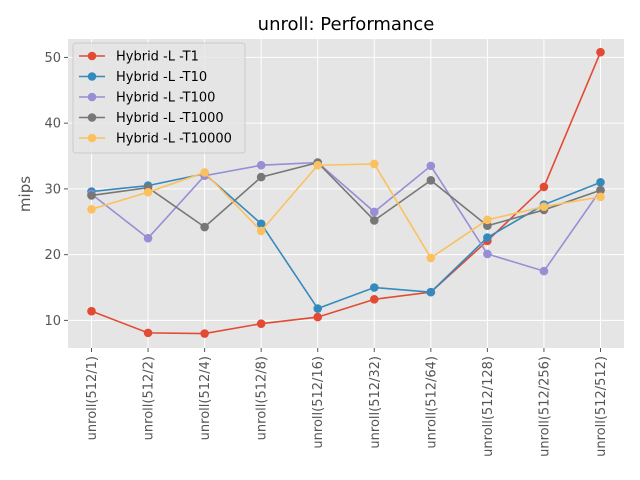 Image resolution: width=640 pixels, height=480 pixels. What do you see at coordinates (25, 194) in the screenshot?
I see `y-axis-label: mips` at bounding box center [25, 194].